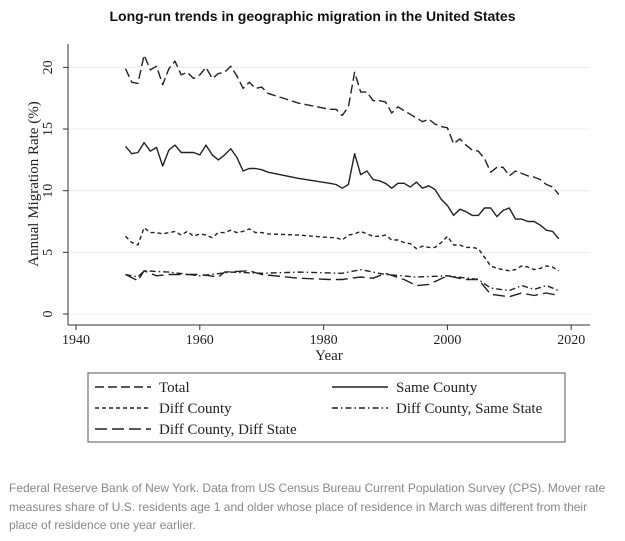  What do you see at coordinates (228, 430) in the screenshot?
I see `legend-label: Diff County, Diff State` at bounding box center [228, 430].